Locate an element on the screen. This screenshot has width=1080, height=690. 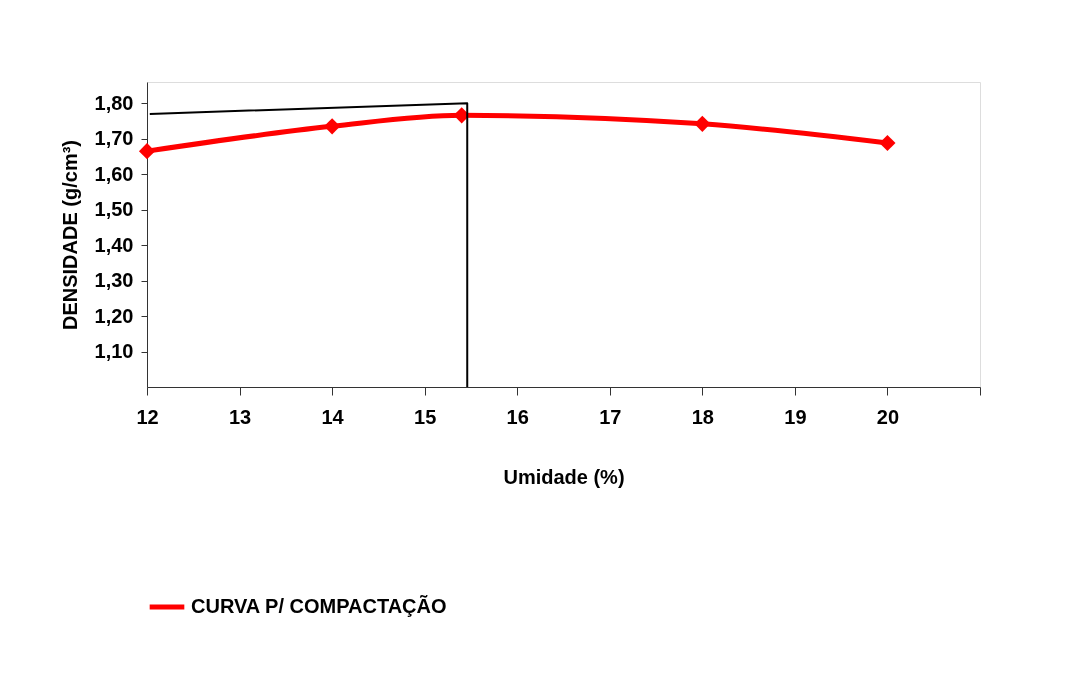
x-tick-label: 15 is located at coordinates (425, 416).